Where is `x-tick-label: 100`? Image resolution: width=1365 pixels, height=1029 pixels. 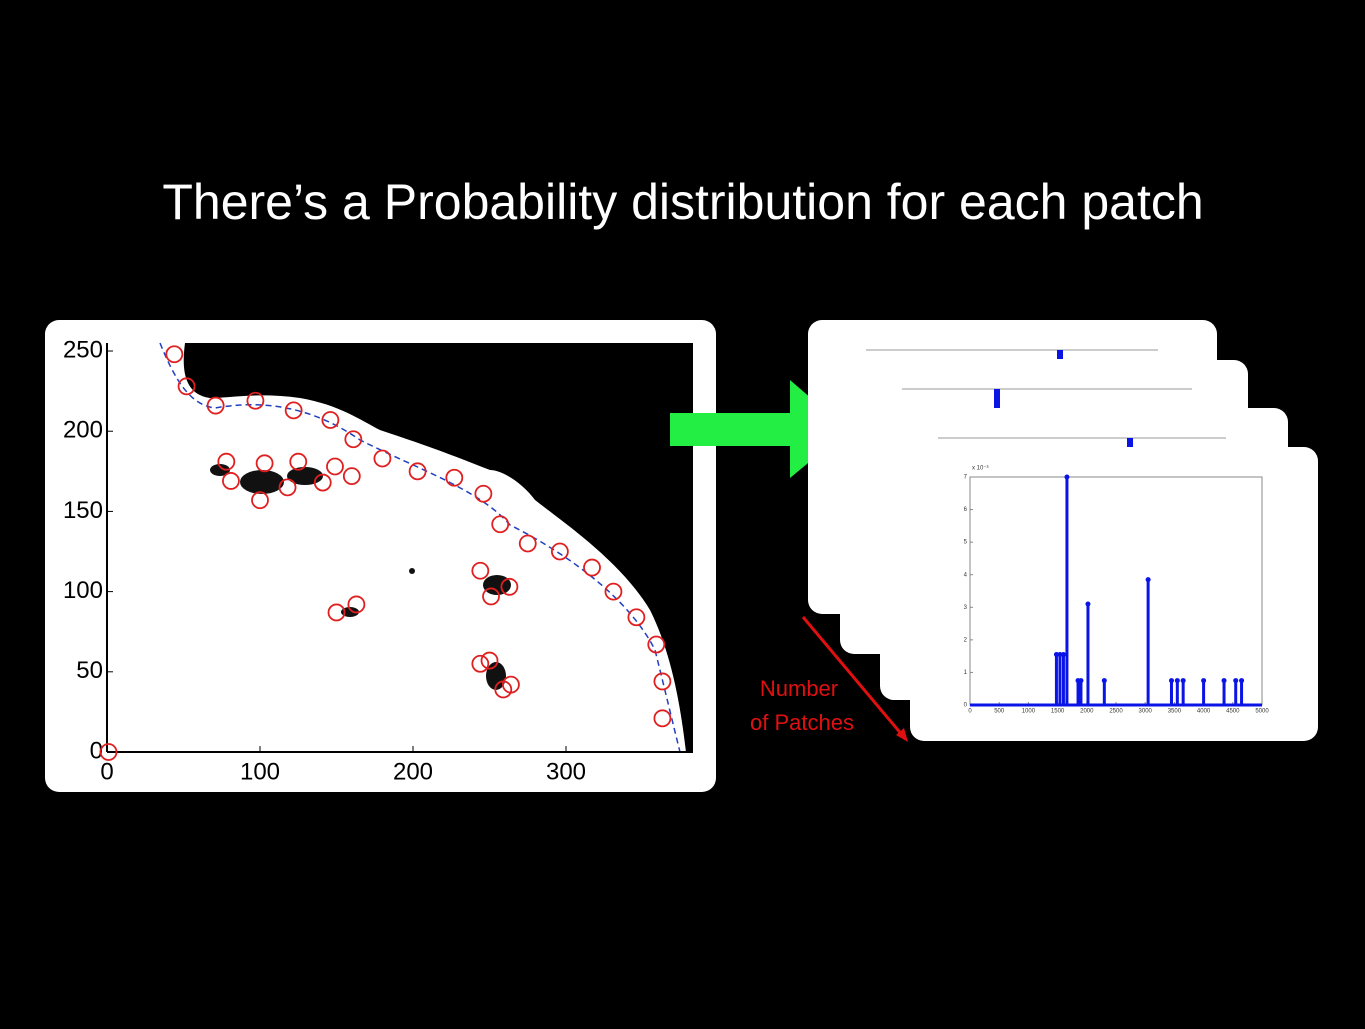
x-tick-label: 100 is located at coordinates (260, 771).